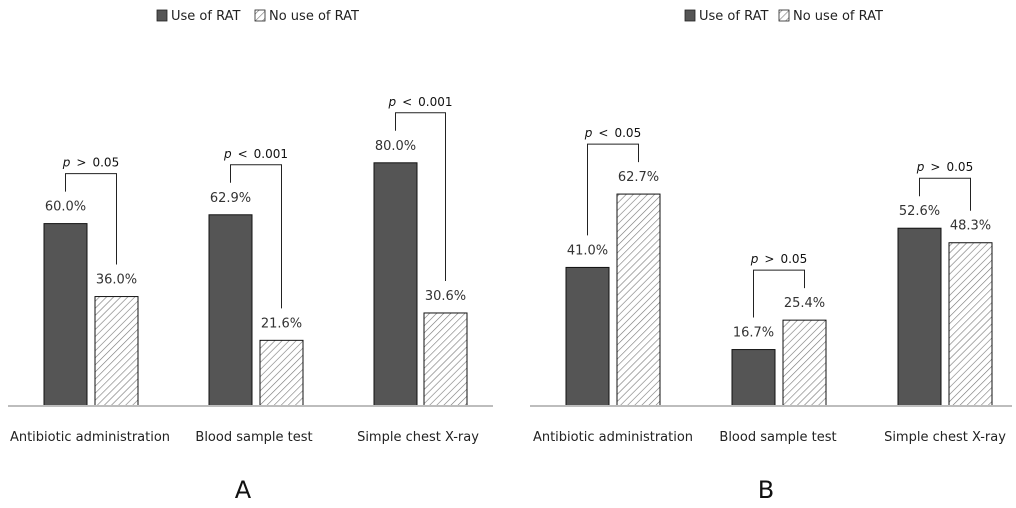 This screenshot has width=1016, height=508. Describe the element at coordinates (970, 226) in the screenshot. I see `data-label-no-use-of-rat-simple-chest-x-ray: 48.3%` at that location.